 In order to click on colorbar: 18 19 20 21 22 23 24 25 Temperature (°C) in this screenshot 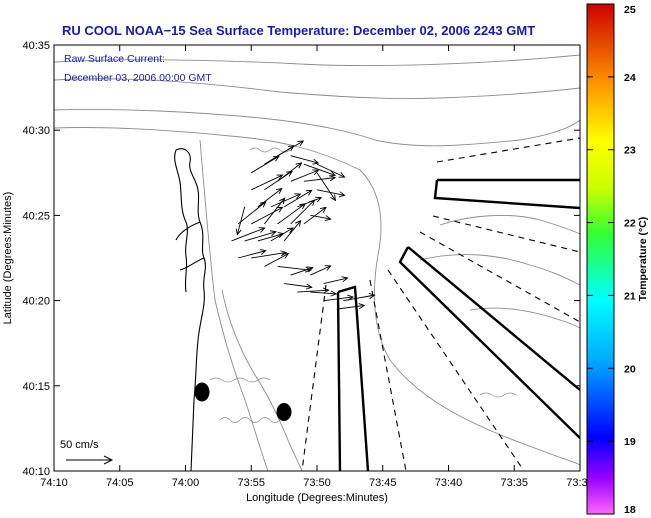, I will do `click(617, 259)`.